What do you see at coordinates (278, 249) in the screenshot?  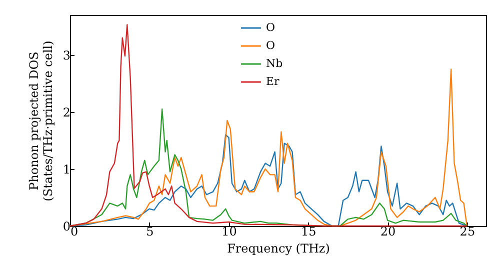 I see `x-axis-title: Frequency (THz)` at bounding box center [278, 249].